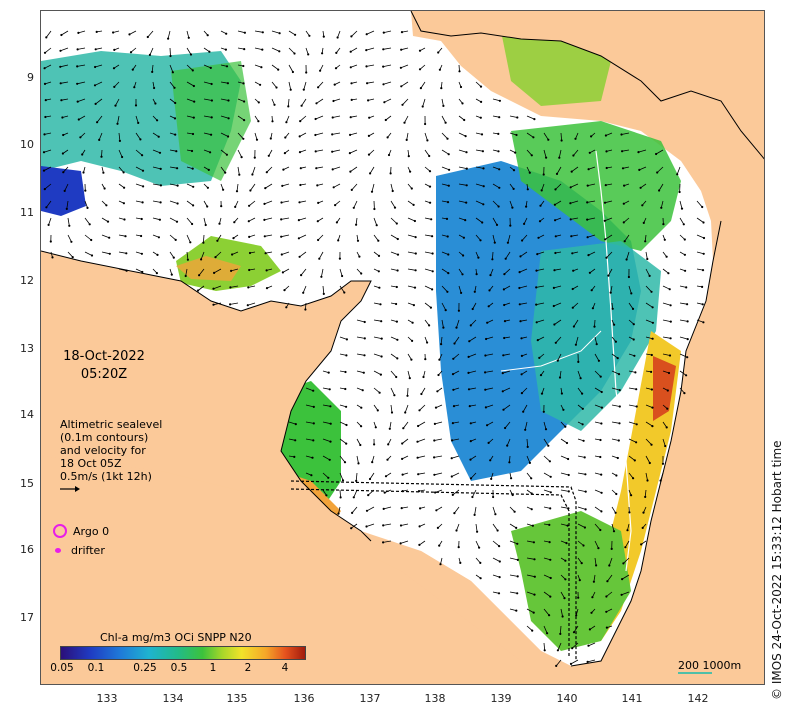  I want to click on colorbar-tick: 0.1, so click(96, 668).